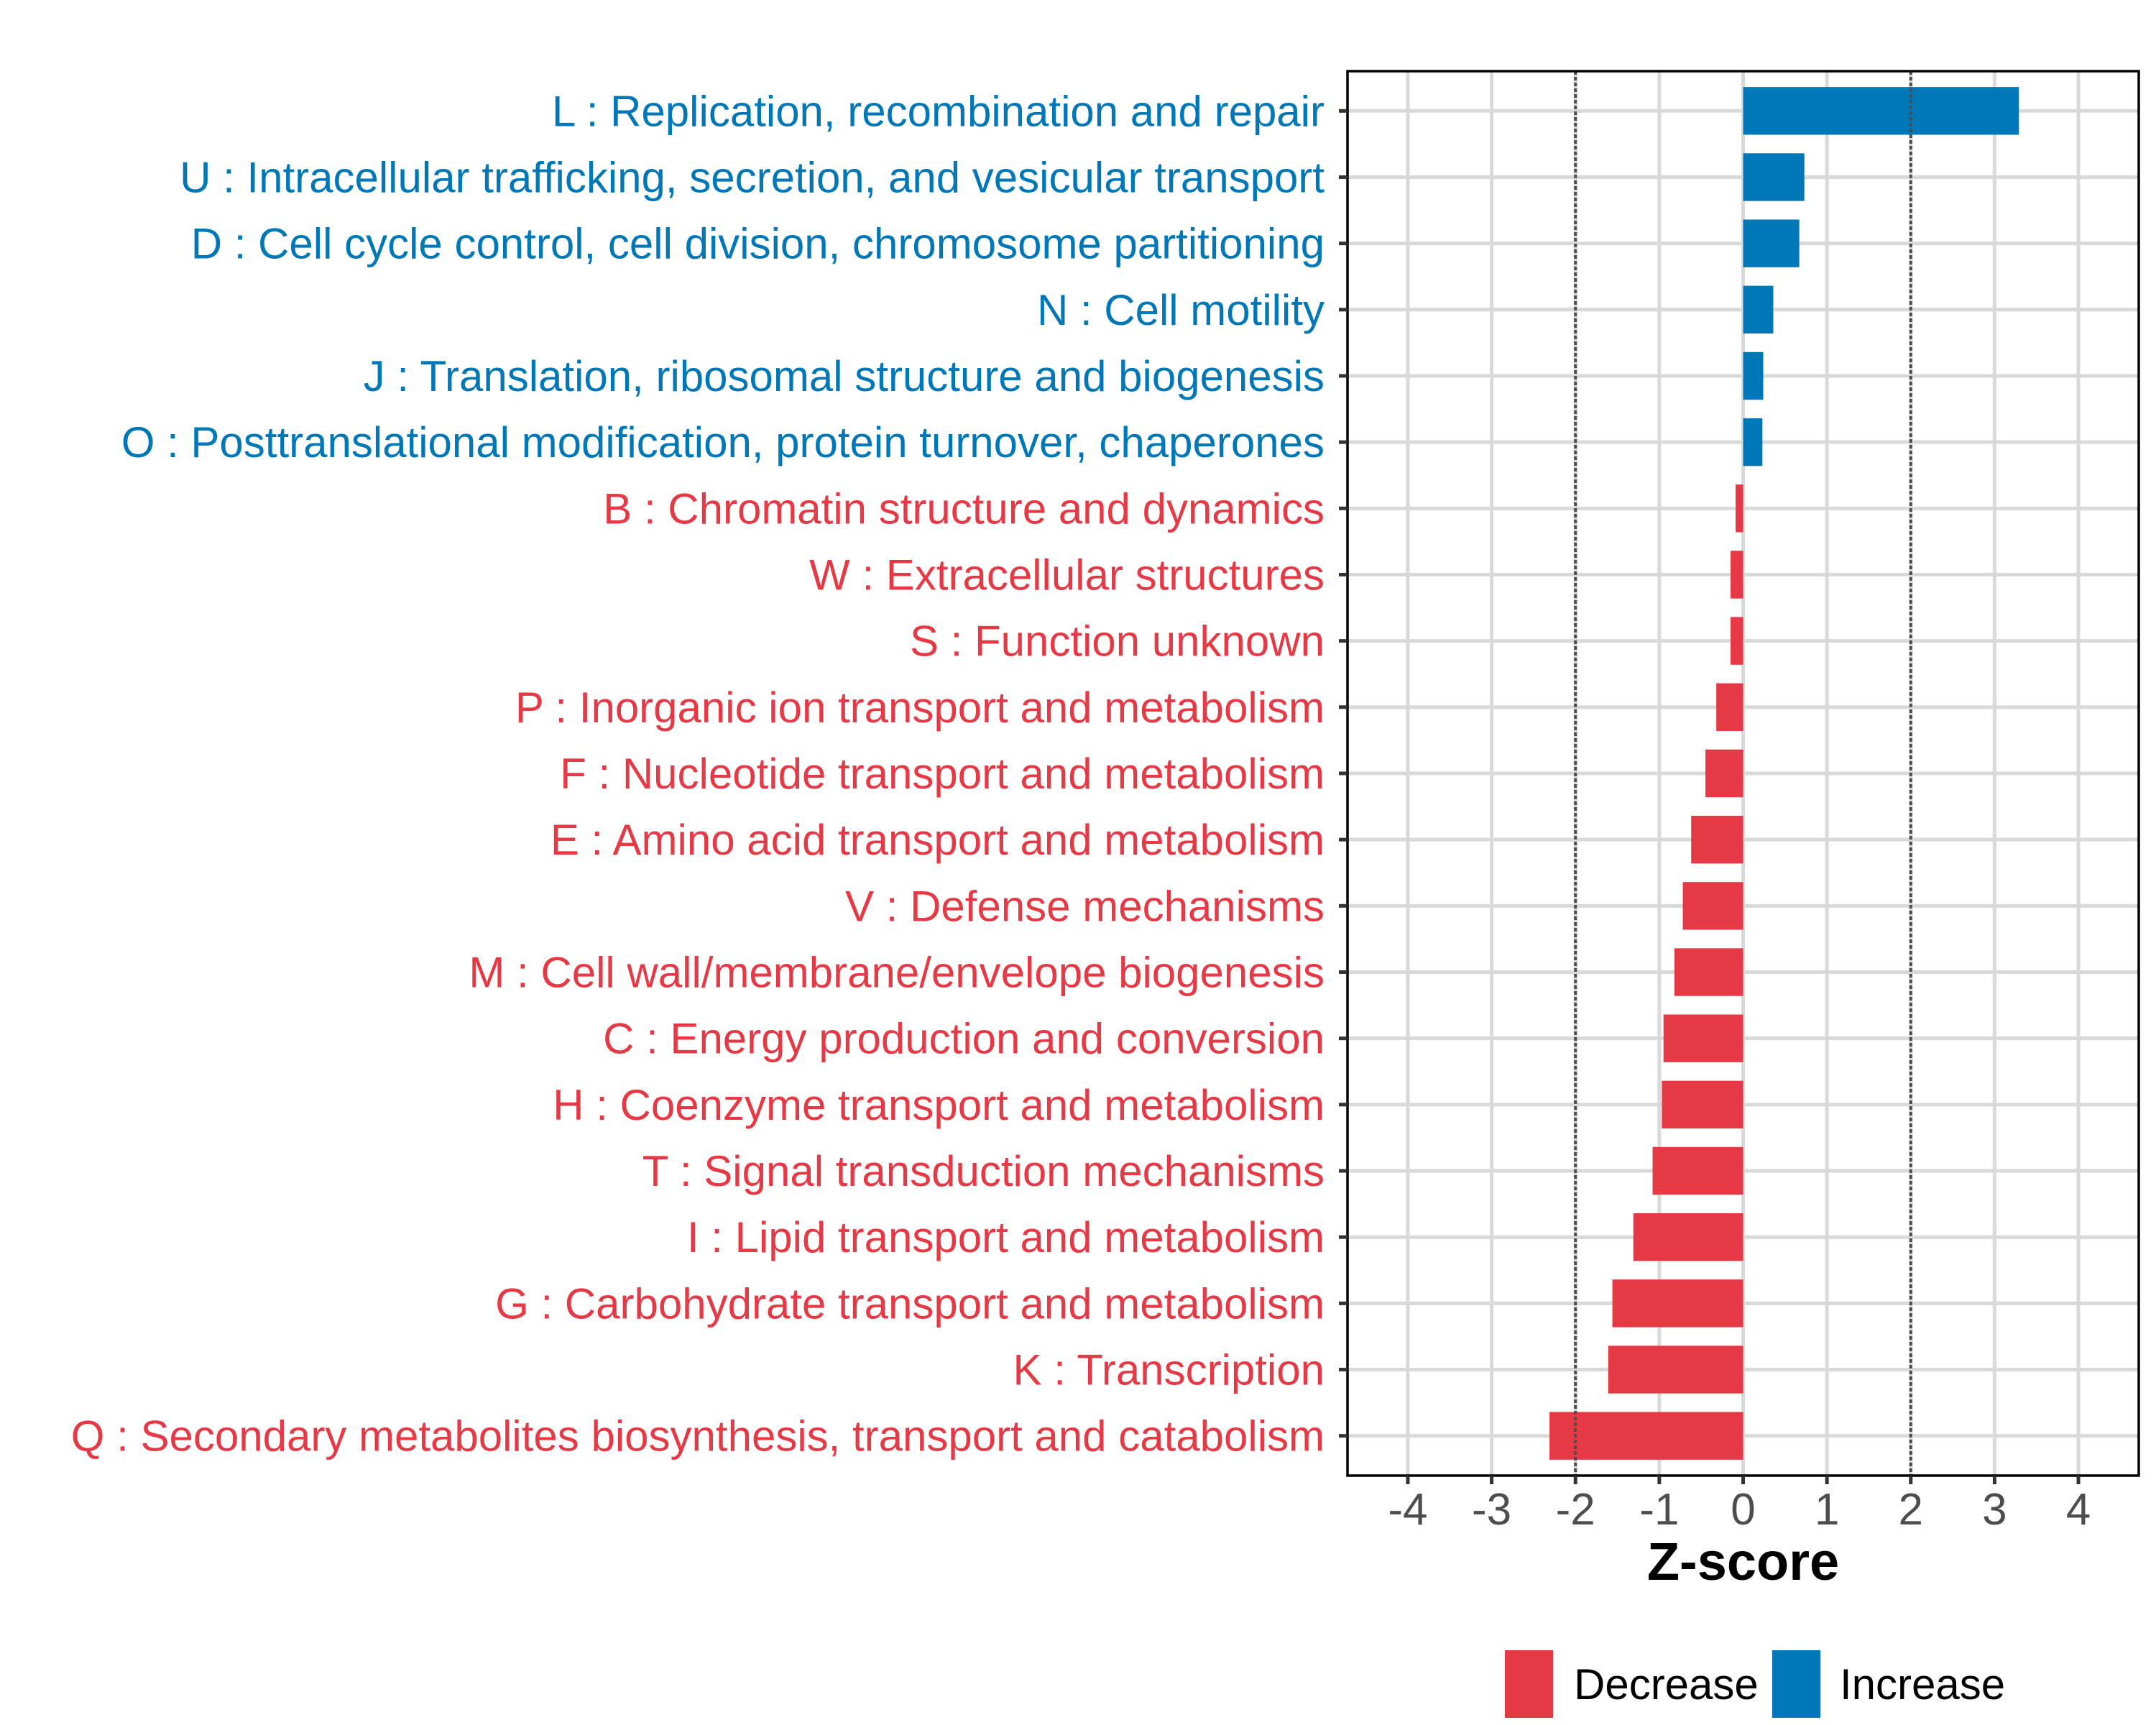 Image resolution: width=2156 pixels, height=1725 pixels. What do you see at coordinates (1678, 1303) in the screenshot?
I see `bar-g` at bounding box center [1678, 1303].